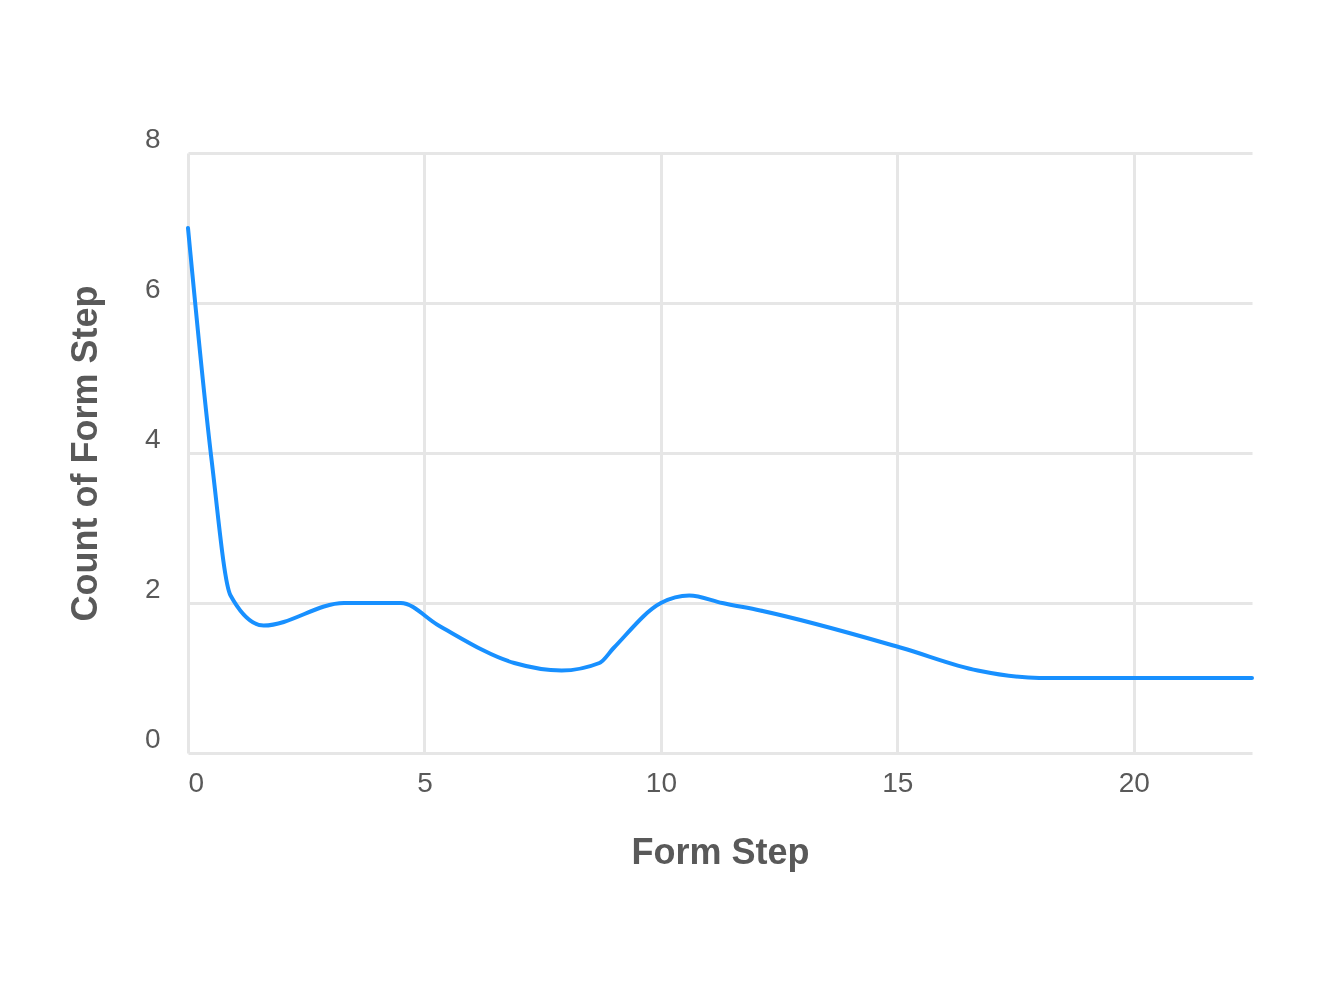 This screenshot has width=1320, height=1000. Describe the element at coordinates (152, 438) in the screenshot. I see `y-tick-label: 4` at that location.